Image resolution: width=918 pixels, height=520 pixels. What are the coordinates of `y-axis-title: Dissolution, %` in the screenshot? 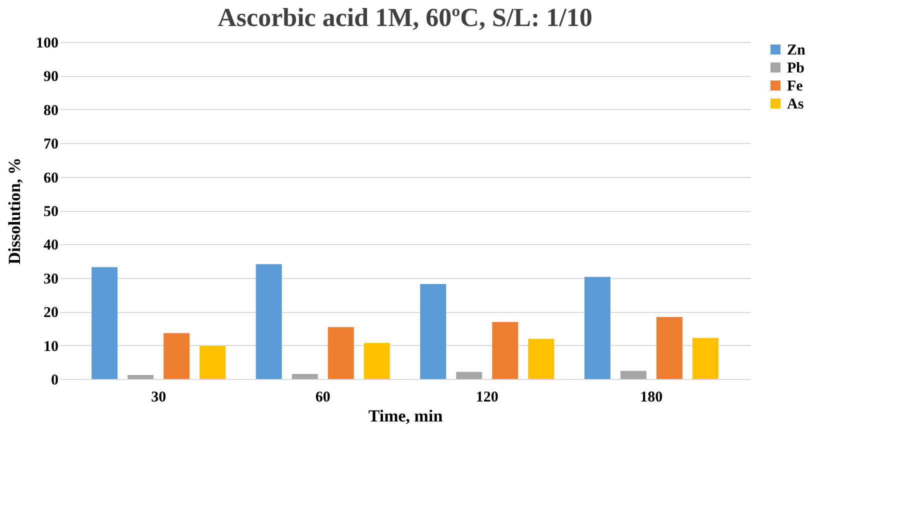 It's located at (14, 211).